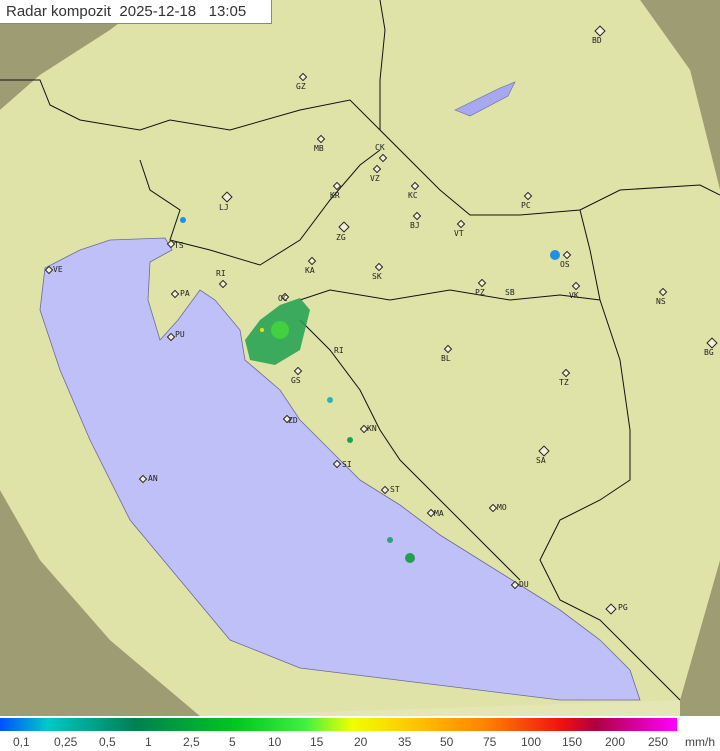 The width and height of the screenshot is (720, 751). I want to click on legend-tick: 100, so click(531, 742).